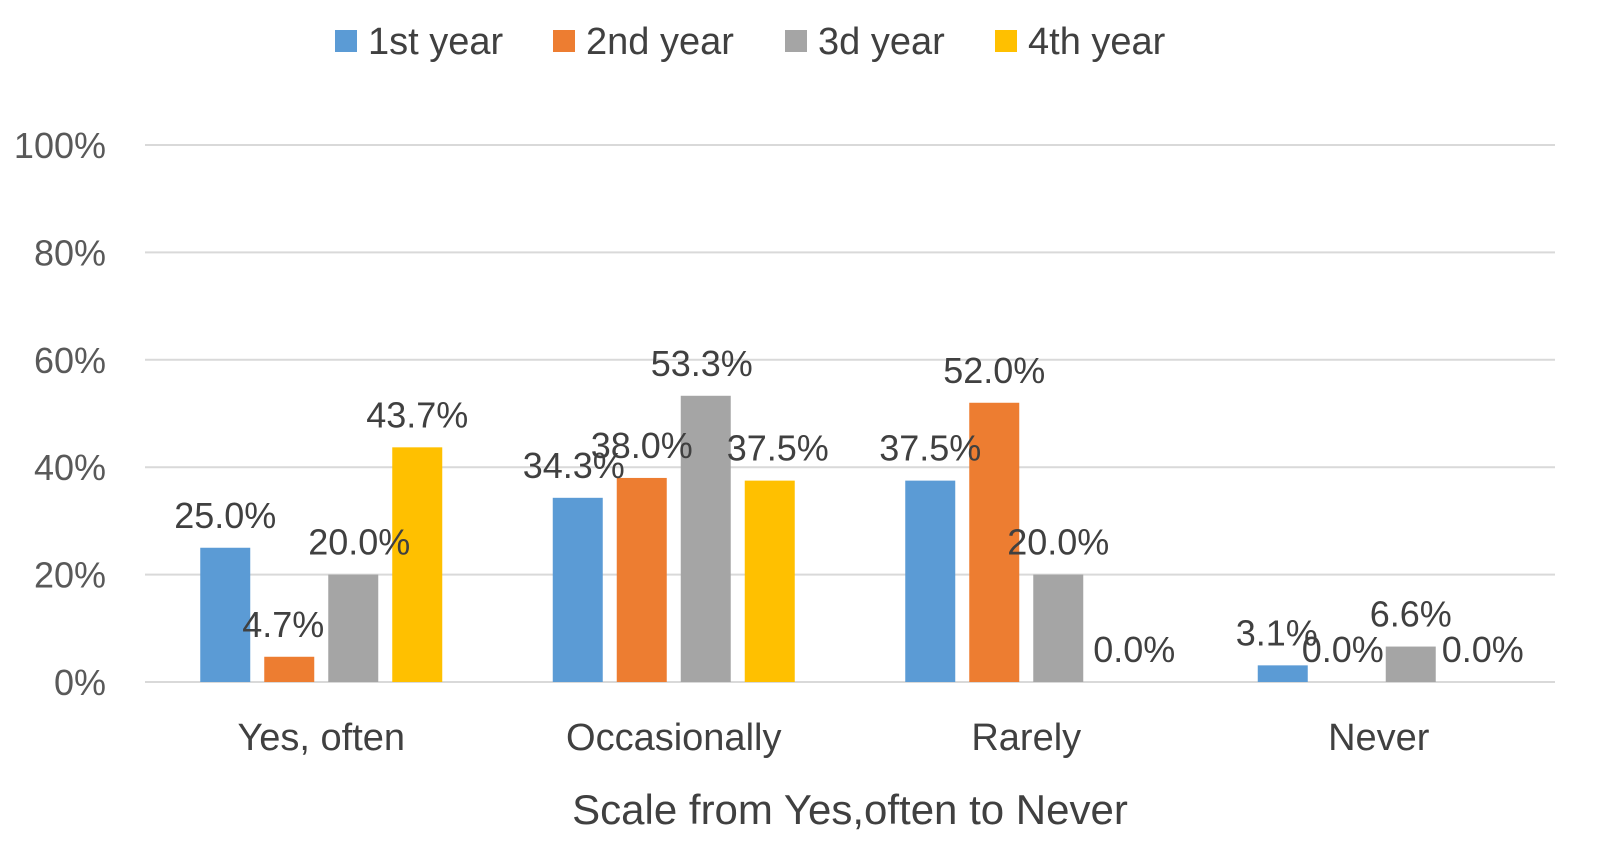 Image resolution: width=1600 pixels, height=866 pixels. I want to click on x-axis-title: Scale from Yes,often to Never, so click(850, 809).